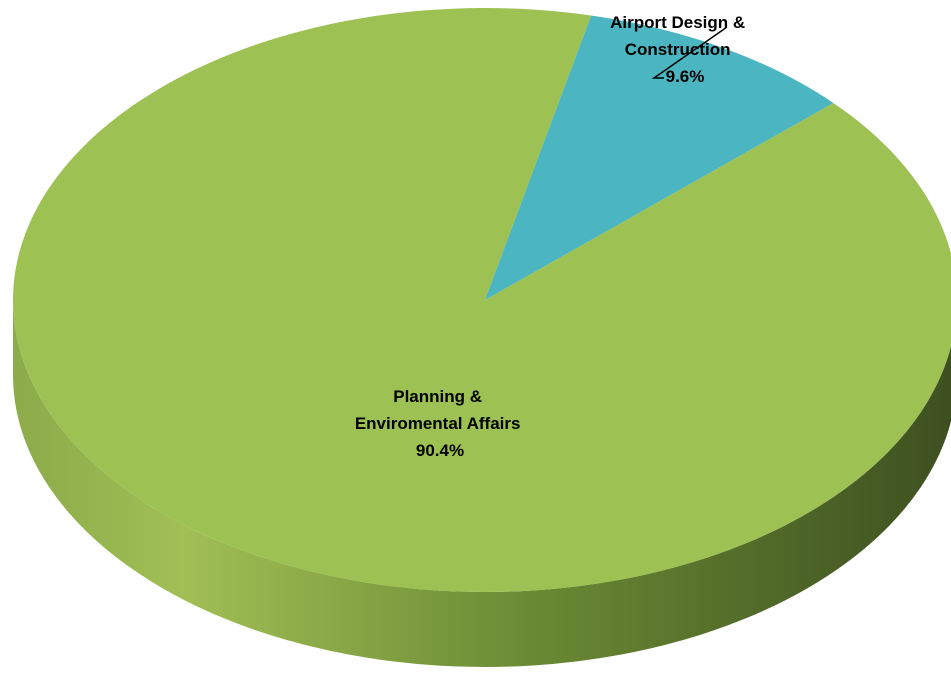  I want to click on slice-value-label: 90.4%, so click(440, 450).